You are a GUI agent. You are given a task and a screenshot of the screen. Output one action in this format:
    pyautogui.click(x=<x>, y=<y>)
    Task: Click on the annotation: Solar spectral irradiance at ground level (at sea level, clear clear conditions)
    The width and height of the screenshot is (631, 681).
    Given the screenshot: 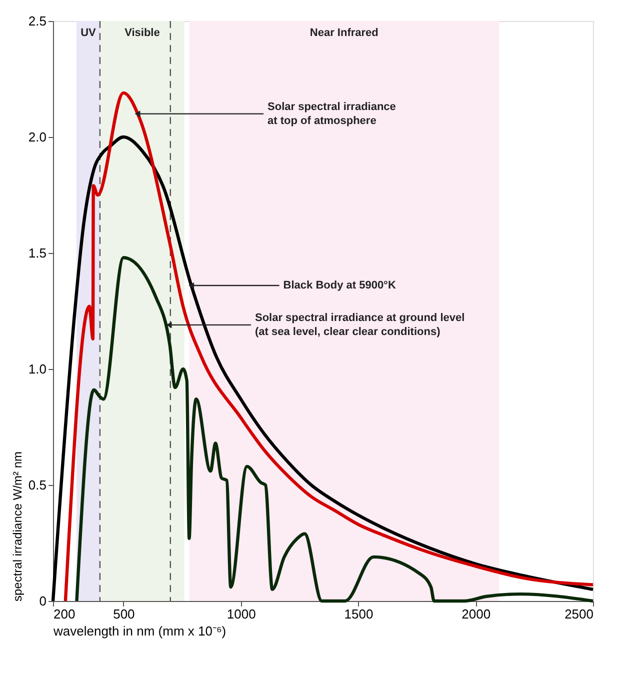 What is the action you would take?
    pyautogui.click(x=359, y=325)
    